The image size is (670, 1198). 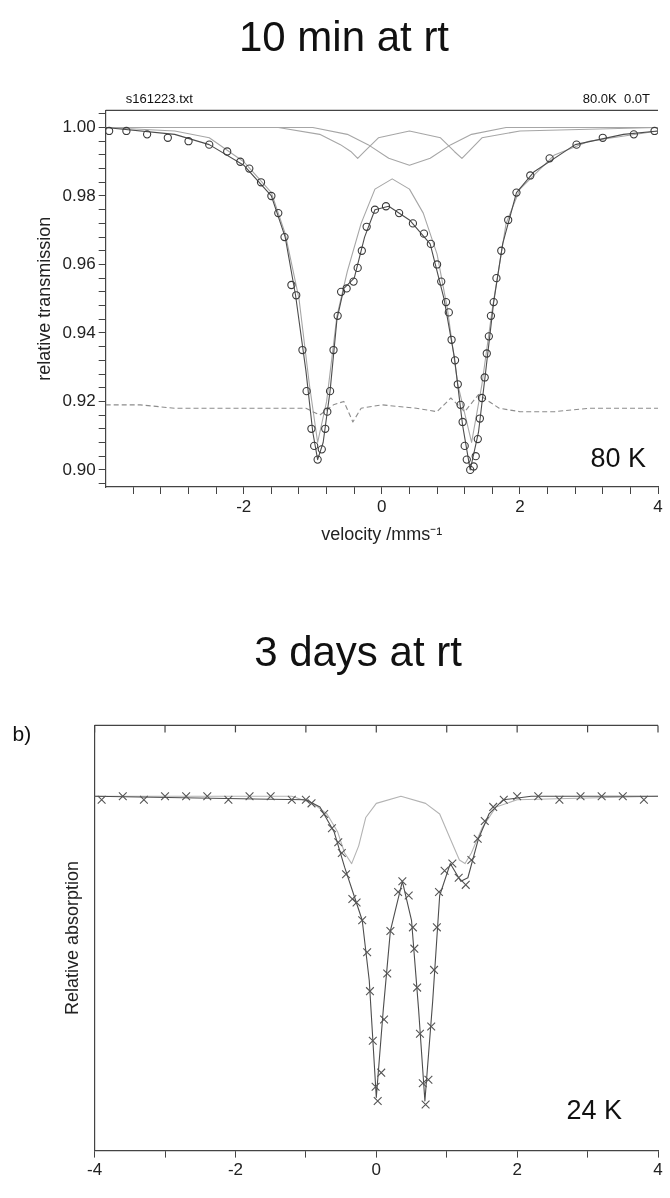 What do you see at coordinates (43, 298) in the screenshot?
I see `y-axis-title: relative transmission` at bounding box center [43, 298].